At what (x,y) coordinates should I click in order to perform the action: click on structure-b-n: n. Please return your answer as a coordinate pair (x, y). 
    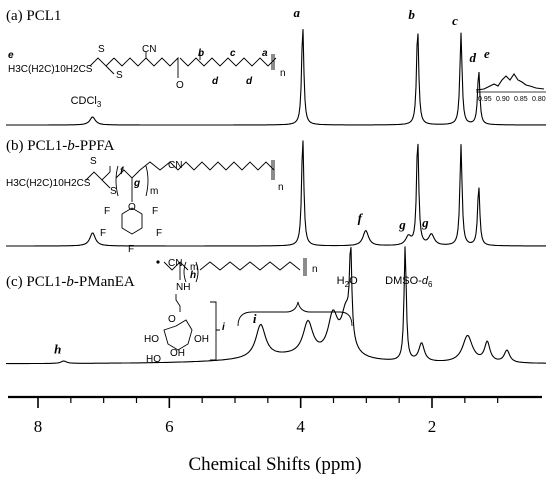
    Looking at the image, I should click on (281, 187).